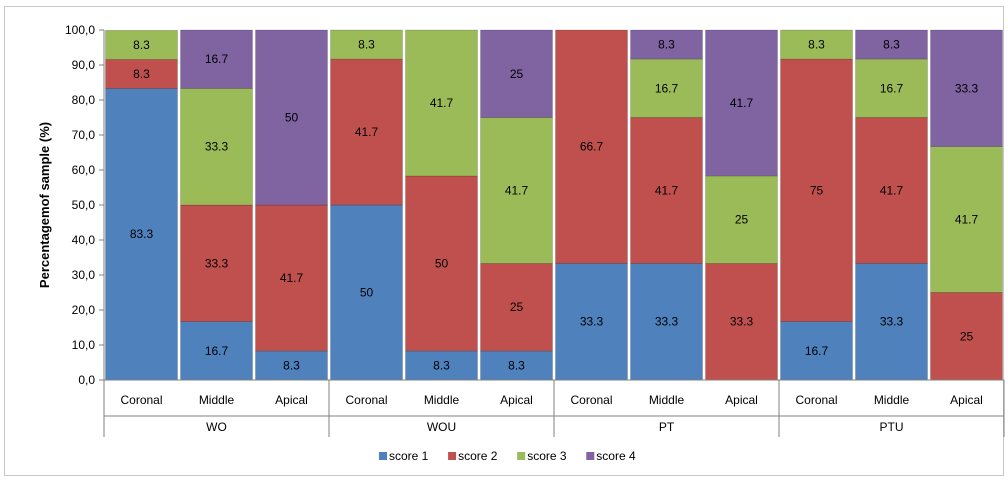 The image size is (1008, 480). I want to click on x-group-label: WO, so click(216, 427).